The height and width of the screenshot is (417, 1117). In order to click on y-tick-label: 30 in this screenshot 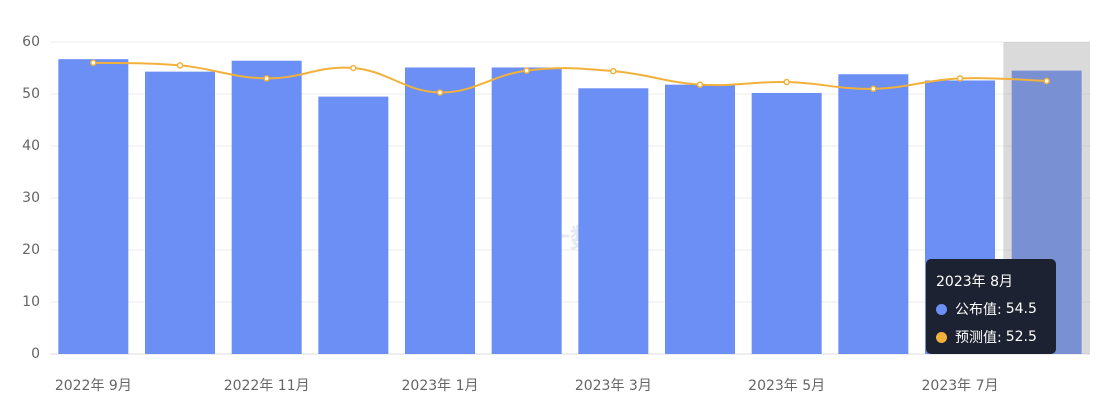, I will do `click(31, 198)`.